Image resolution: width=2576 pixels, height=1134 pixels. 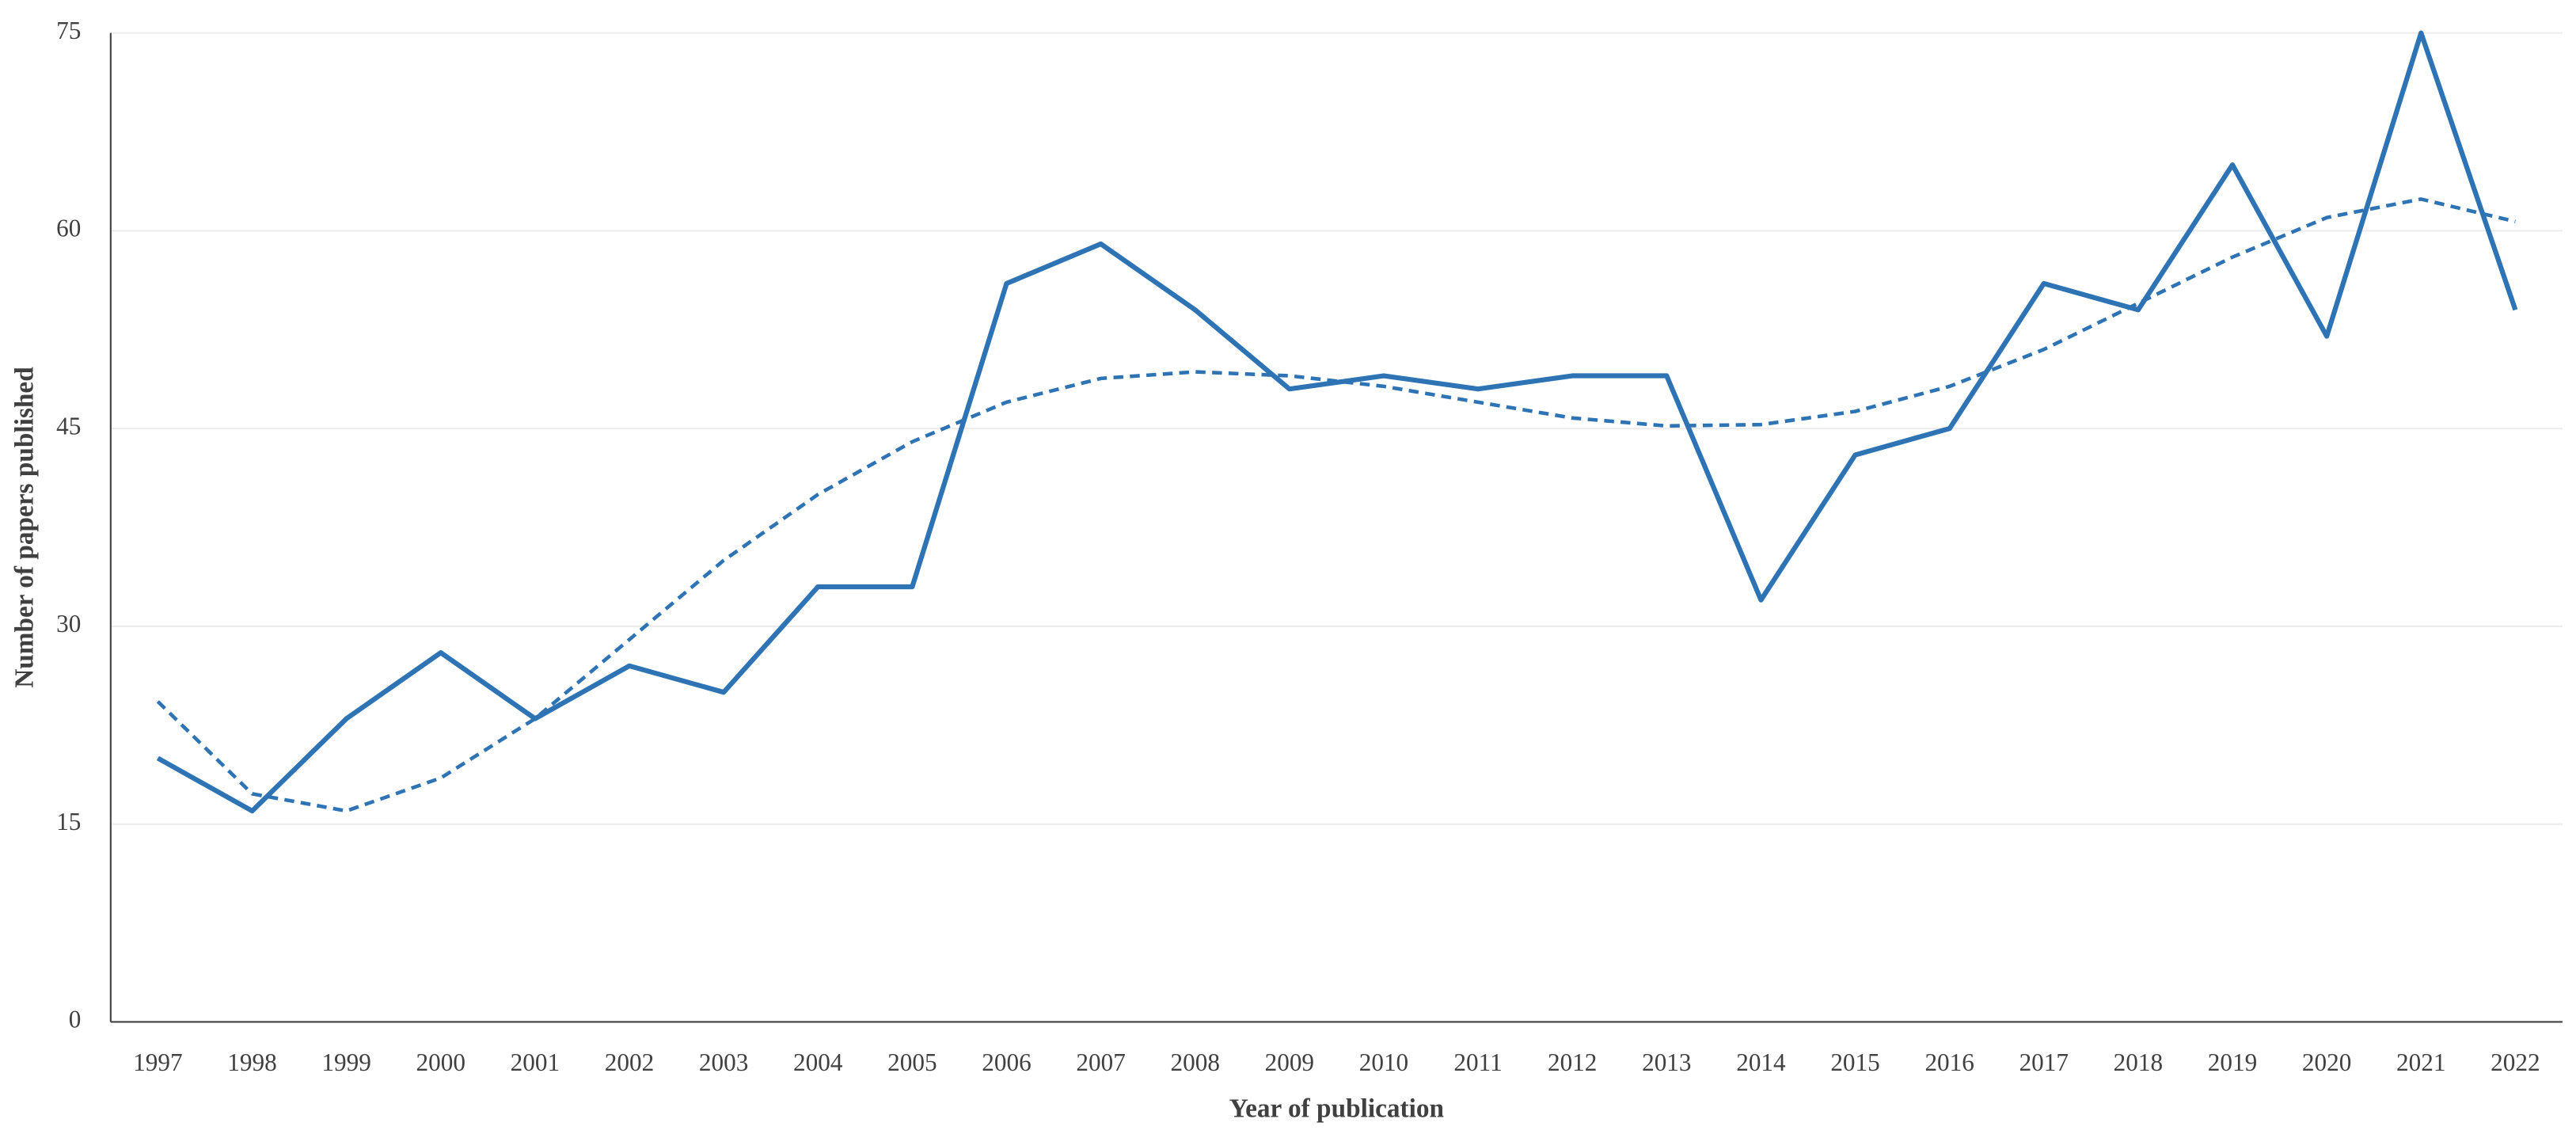 I want to click on x-tick-label: 2014, so click(x=1761, y=1062).